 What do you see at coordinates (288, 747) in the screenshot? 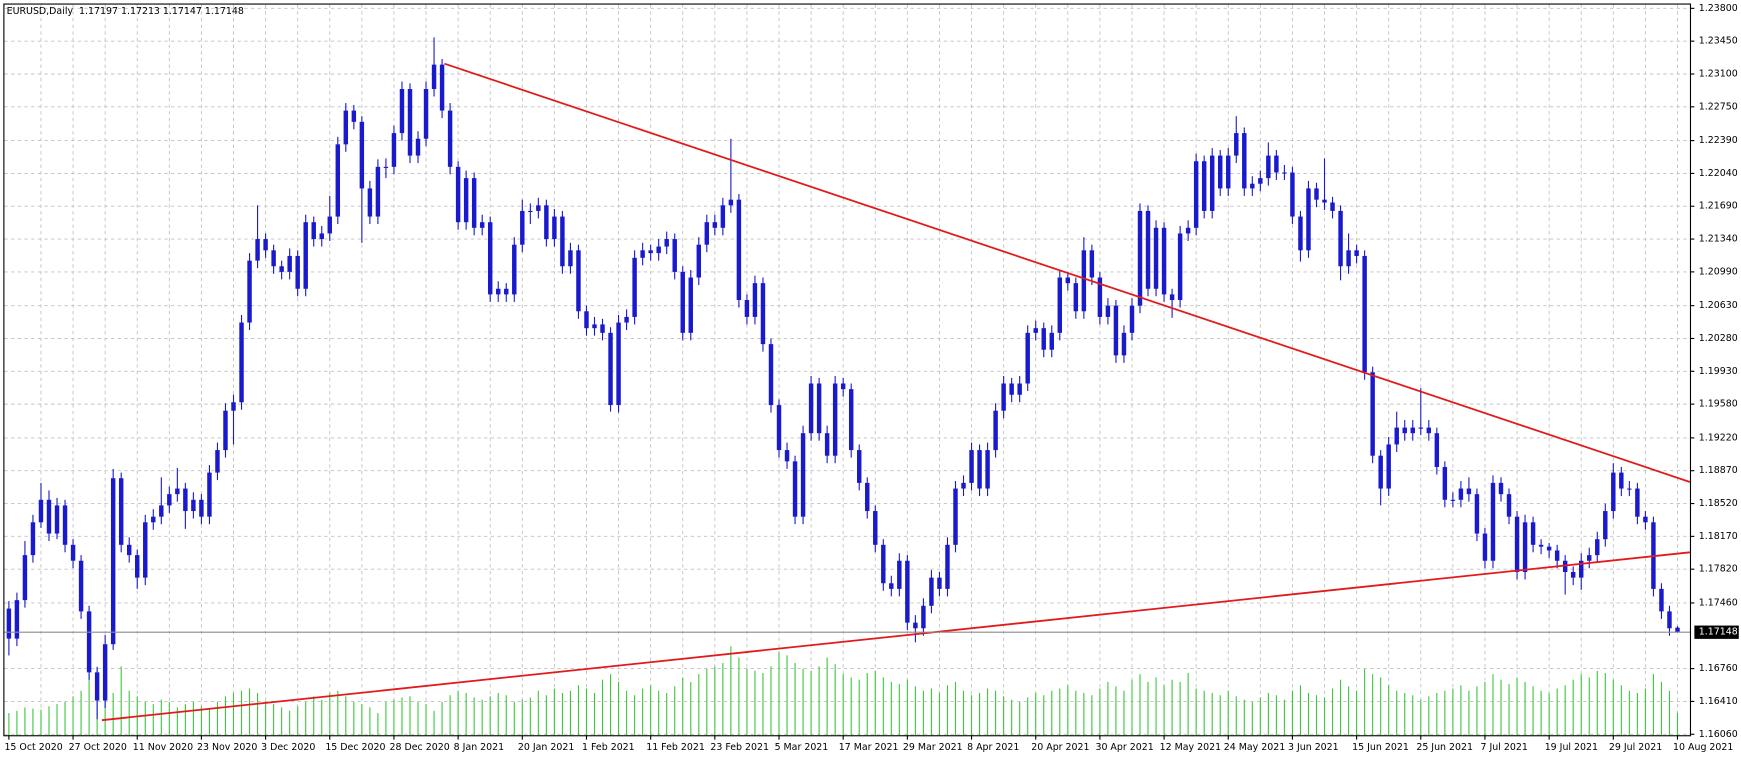
I see `x-tick-label: 3 Dec 2020` at bounding box center [288, 747].